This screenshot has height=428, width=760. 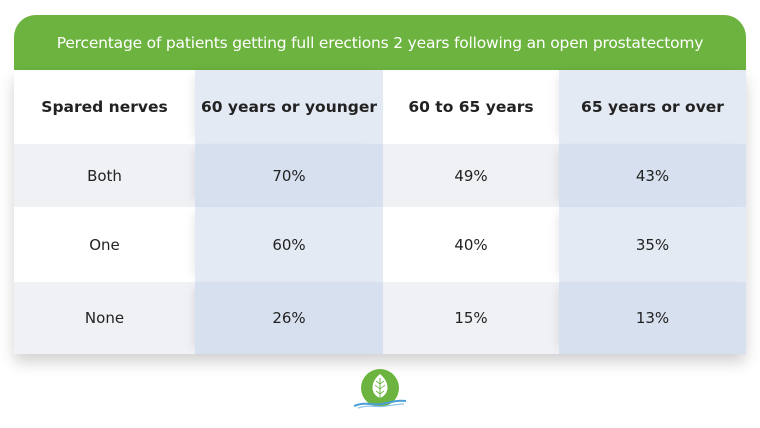 What do you see at coordinates (289, 244) in the screenshot?
I see `table-cell: 60%` at bounding box center [289, 244].